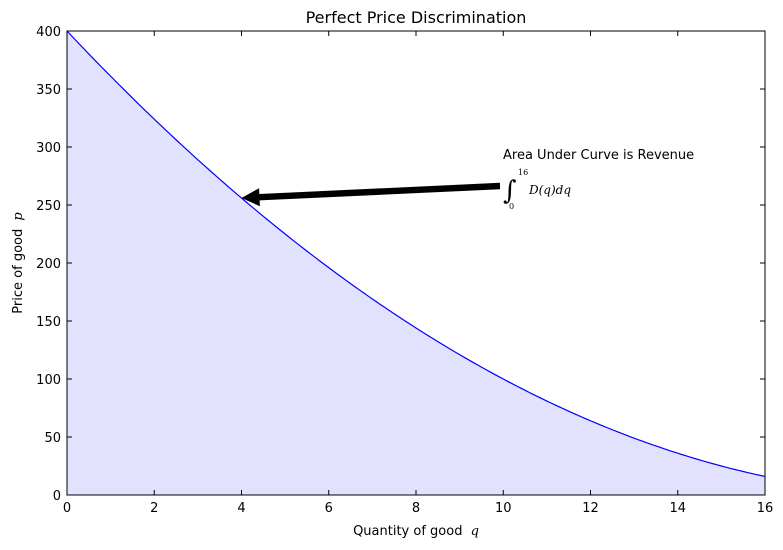  Describe the element at coordinates (48, 90) in the screenshot. I see `y-tick-label: 350` at that location.